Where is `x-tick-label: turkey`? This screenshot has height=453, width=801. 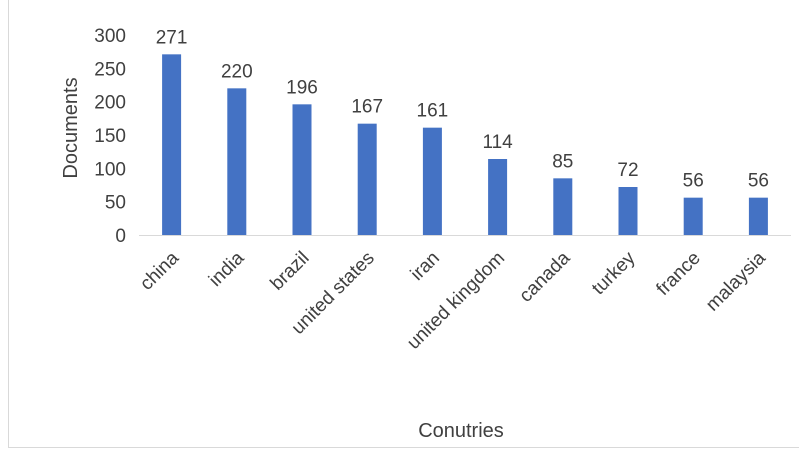
x-tick-label: turkey is located at coordinates (614, 273).